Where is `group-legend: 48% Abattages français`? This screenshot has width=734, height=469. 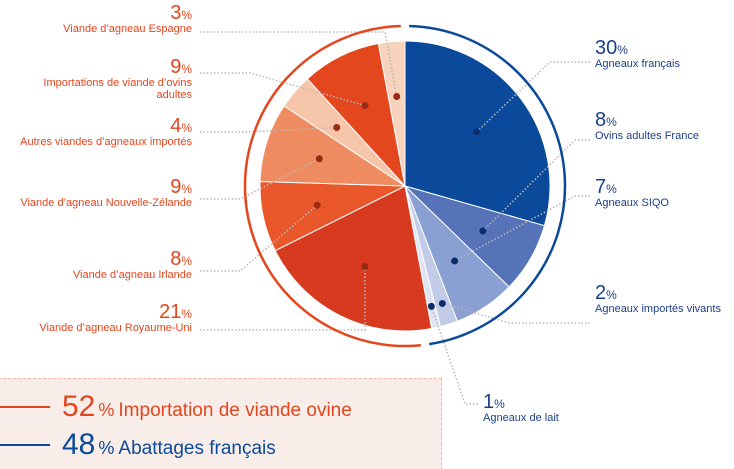
group-legend: 48% Abattages français is located at coordinates (138, 445).